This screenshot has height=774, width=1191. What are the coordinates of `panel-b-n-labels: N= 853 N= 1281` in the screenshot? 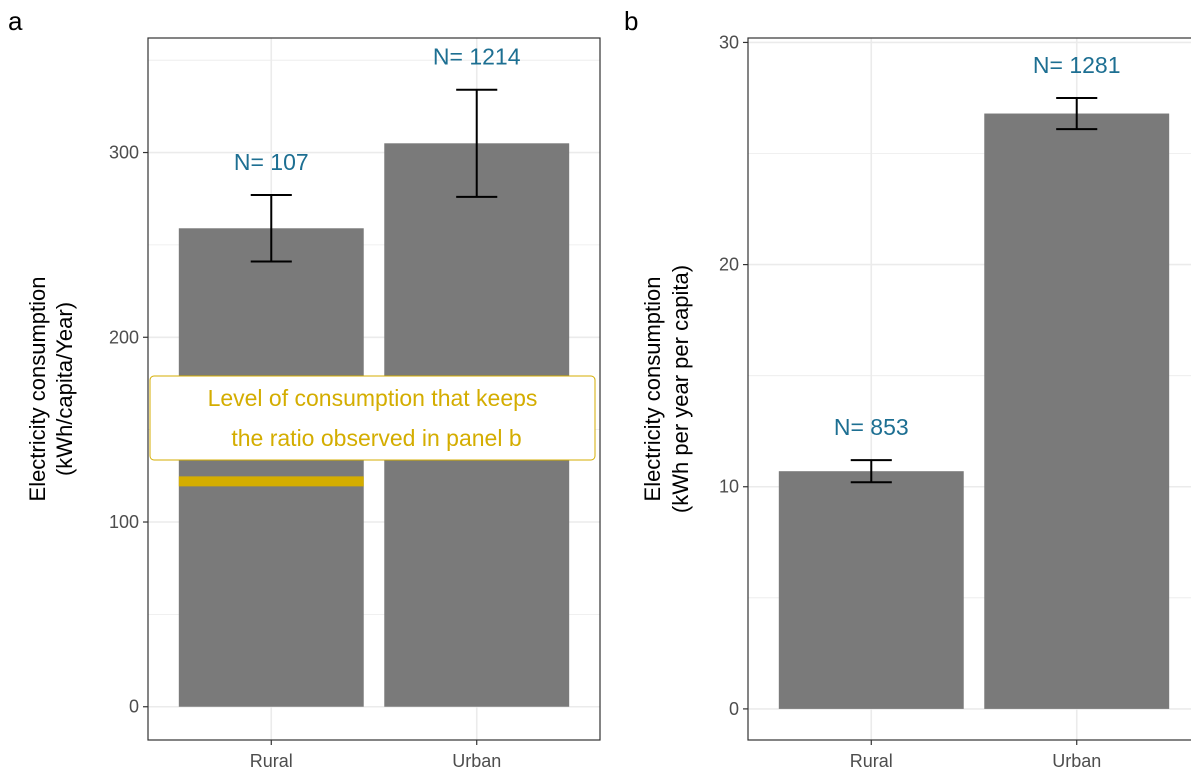 It's located at (977, 246).